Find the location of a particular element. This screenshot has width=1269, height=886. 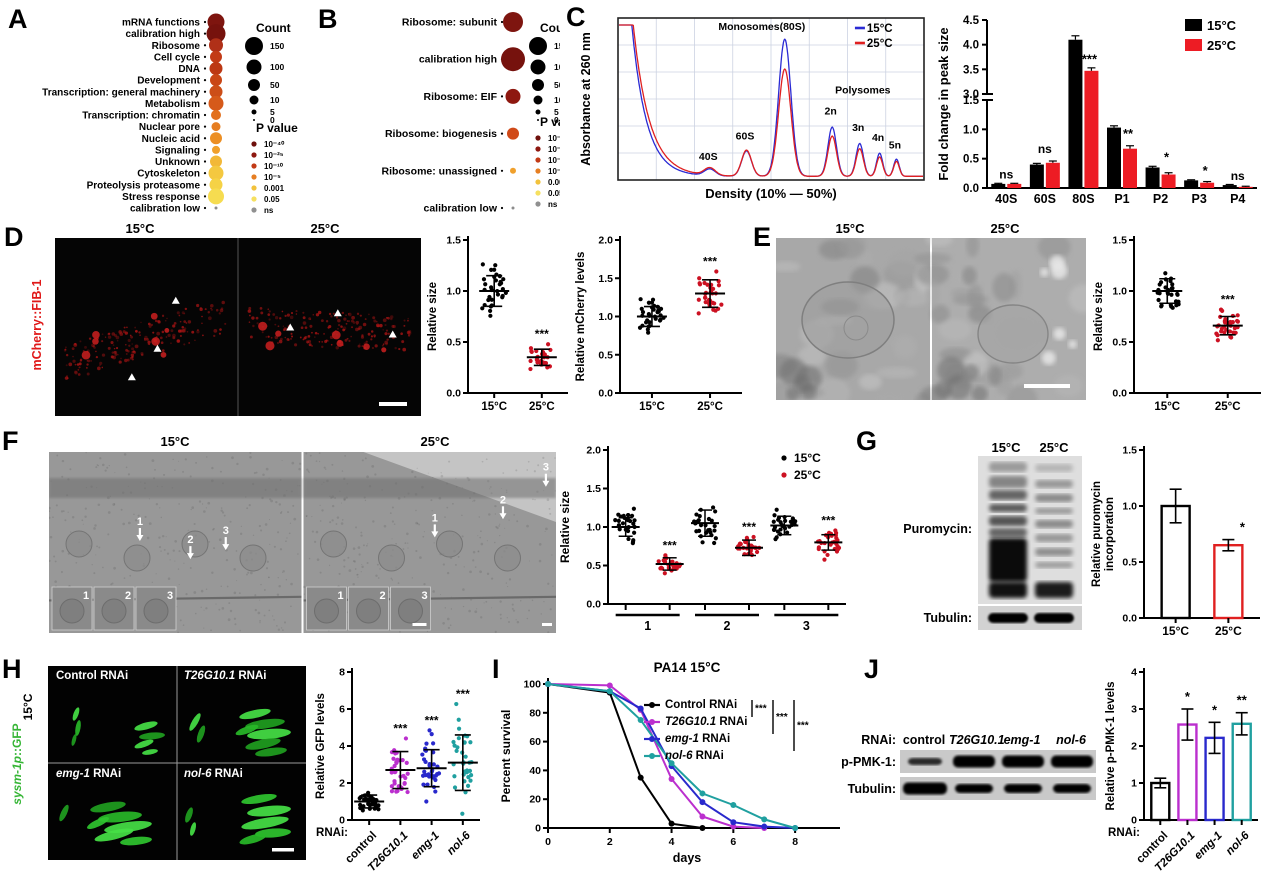

svg-text: Nuclear pore is located at coordinates (170, 127).